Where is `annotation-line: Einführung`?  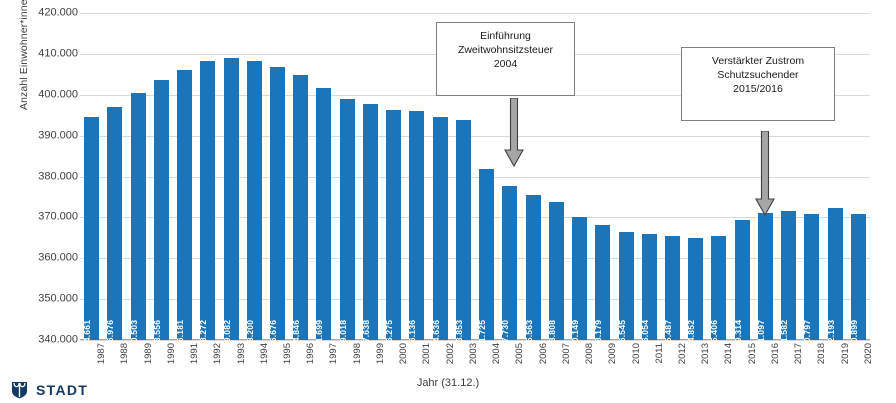
annotation-line: Einführung is located at coordinates (505, 36).